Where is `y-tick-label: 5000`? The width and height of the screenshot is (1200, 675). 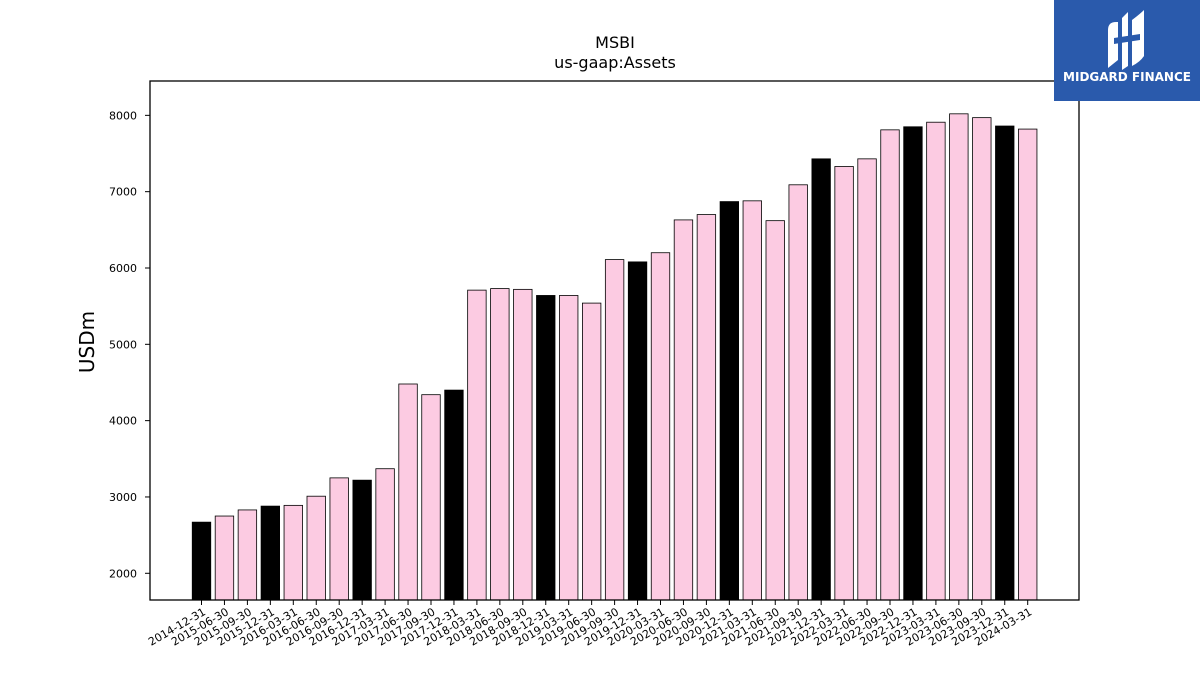
y-tick-label: 5000 is located at coordinates (123, 344).